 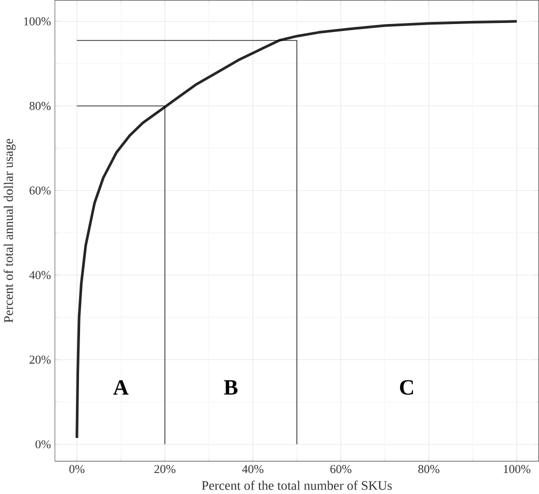 I want to click on x-tick-label: 80%, so click(x=429, y=469).